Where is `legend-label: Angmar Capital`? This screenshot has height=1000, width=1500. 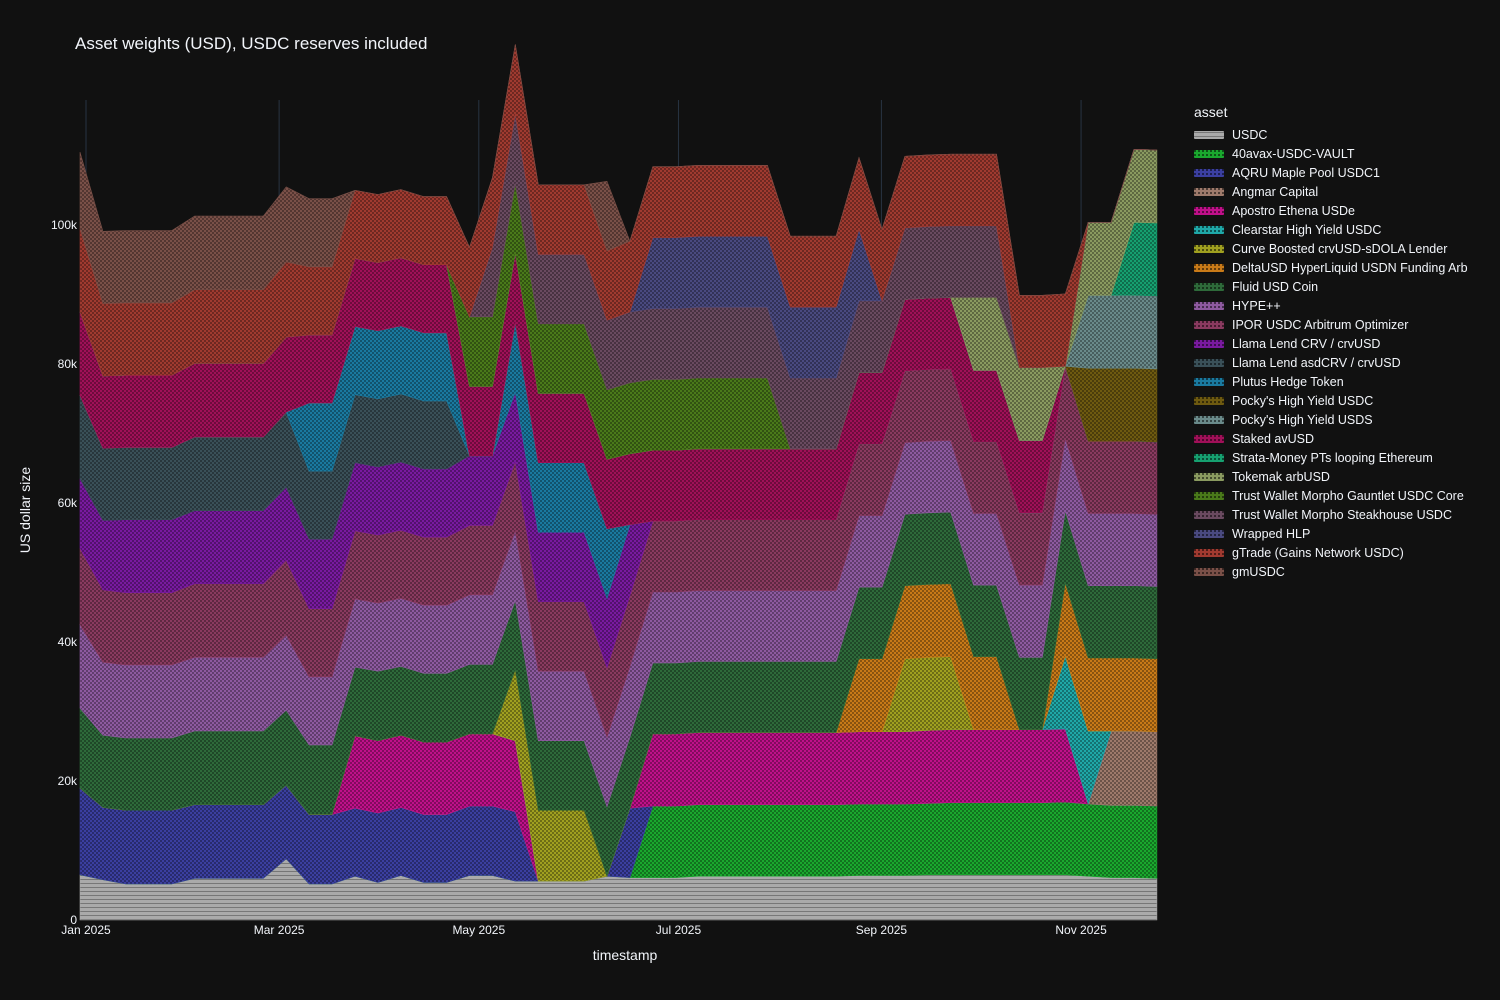 legend-label: Angmar Capital is located at coordinates (1275, 191).